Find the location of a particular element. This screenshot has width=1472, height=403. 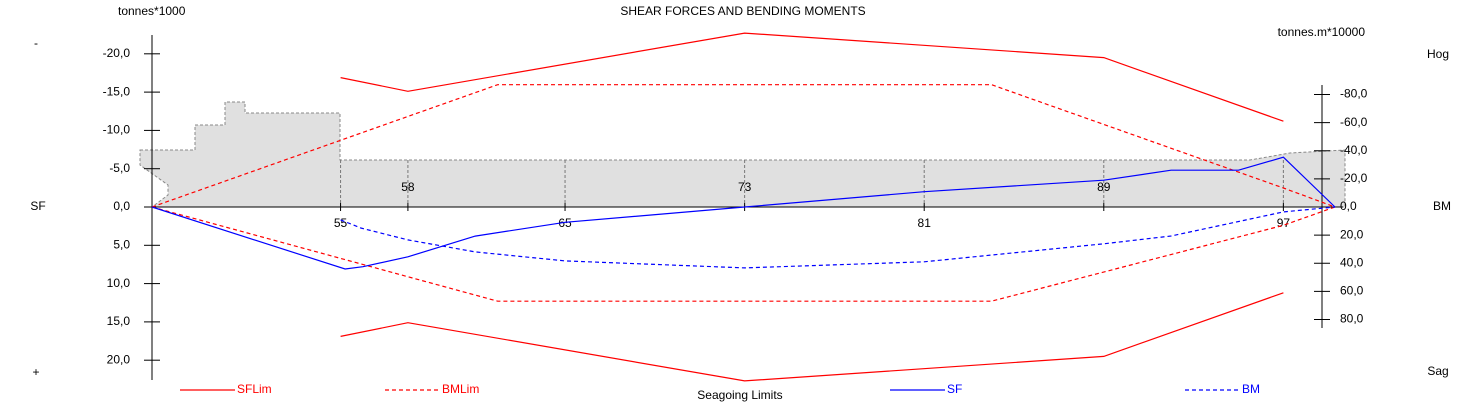

y-tick-label: -15,0 is located at coordinates (117, 91).